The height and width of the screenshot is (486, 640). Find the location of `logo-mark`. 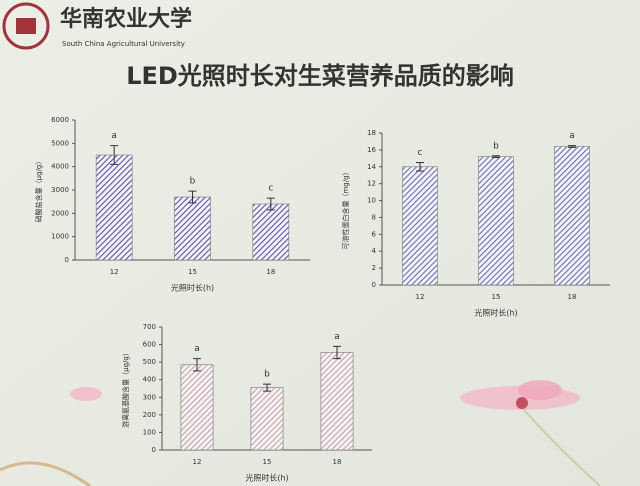

logo-mark is located at coordinates (26, 26).